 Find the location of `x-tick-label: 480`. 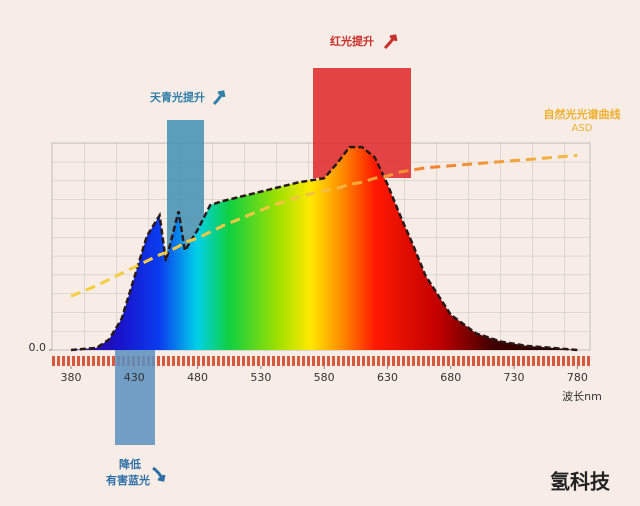

x-tick-label: 480 is located at coordinates (197, 377).